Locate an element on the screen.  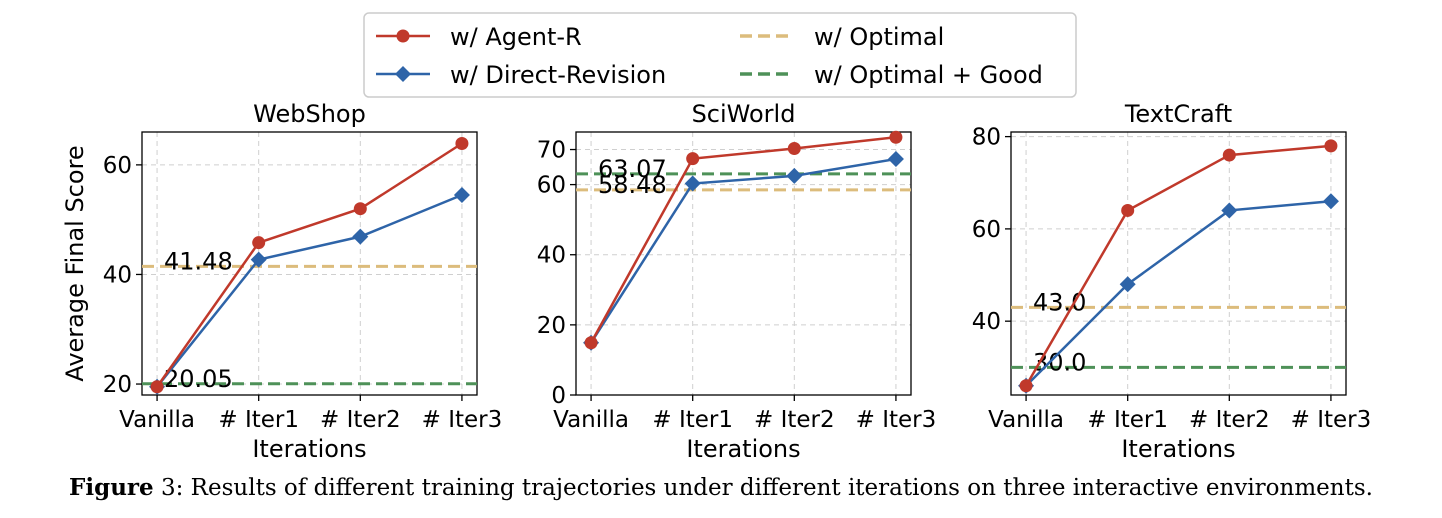
y-tick-label: 0 is located at coordinates (558, 396).